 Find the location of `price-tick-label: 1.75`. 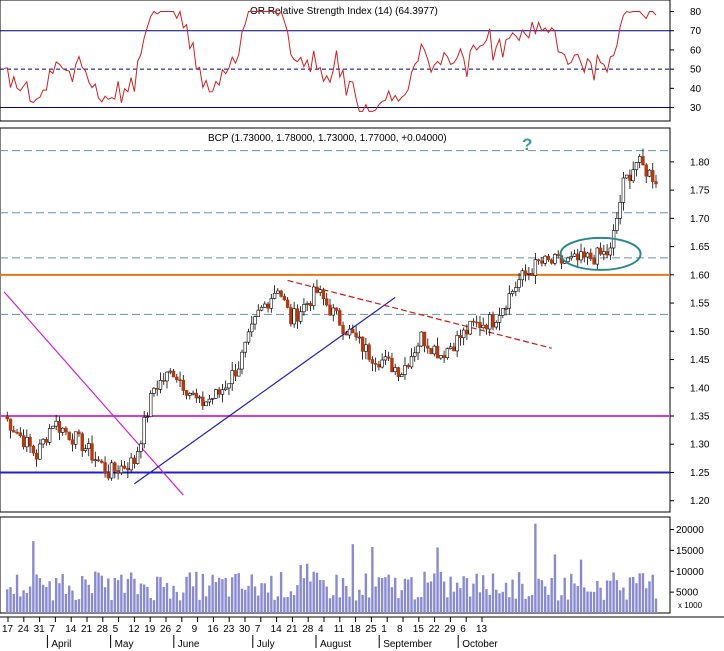

price-tick-label: 1.75 is located at coordinates (700, 191).